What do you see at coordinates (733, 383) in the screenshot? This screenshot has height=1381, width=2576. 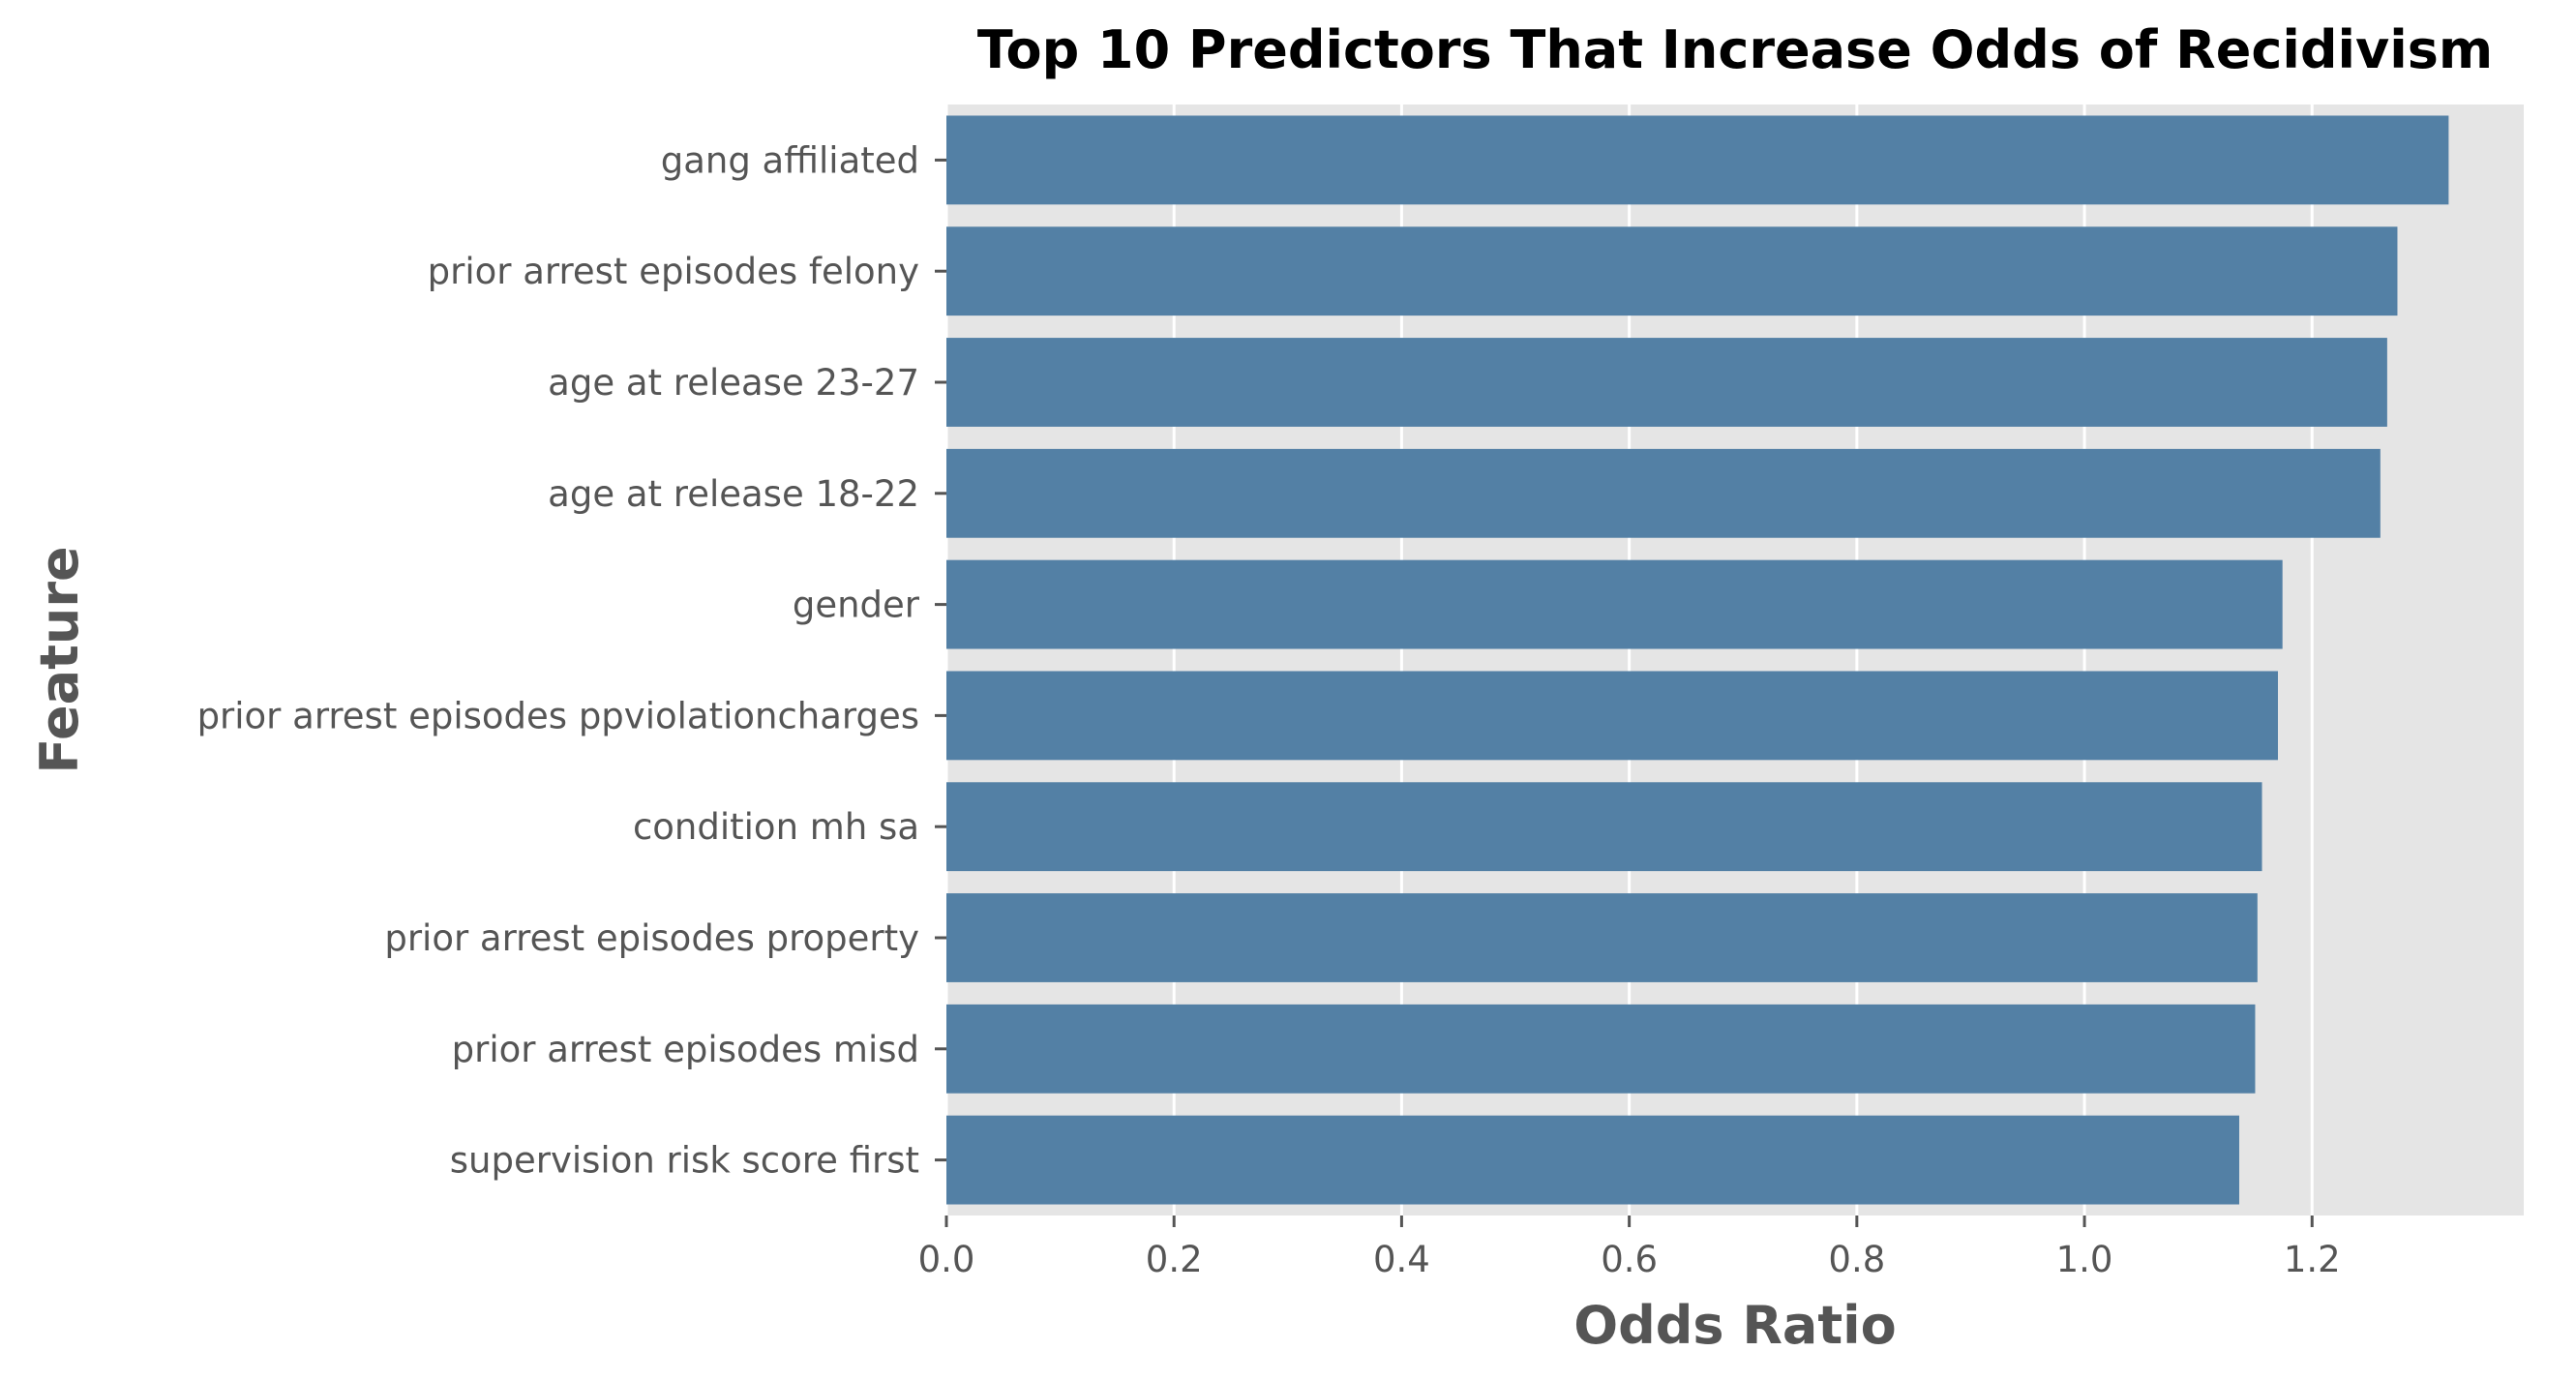 I see `y-tick-label: age at release 23-27` at bounding box center [733, 383].